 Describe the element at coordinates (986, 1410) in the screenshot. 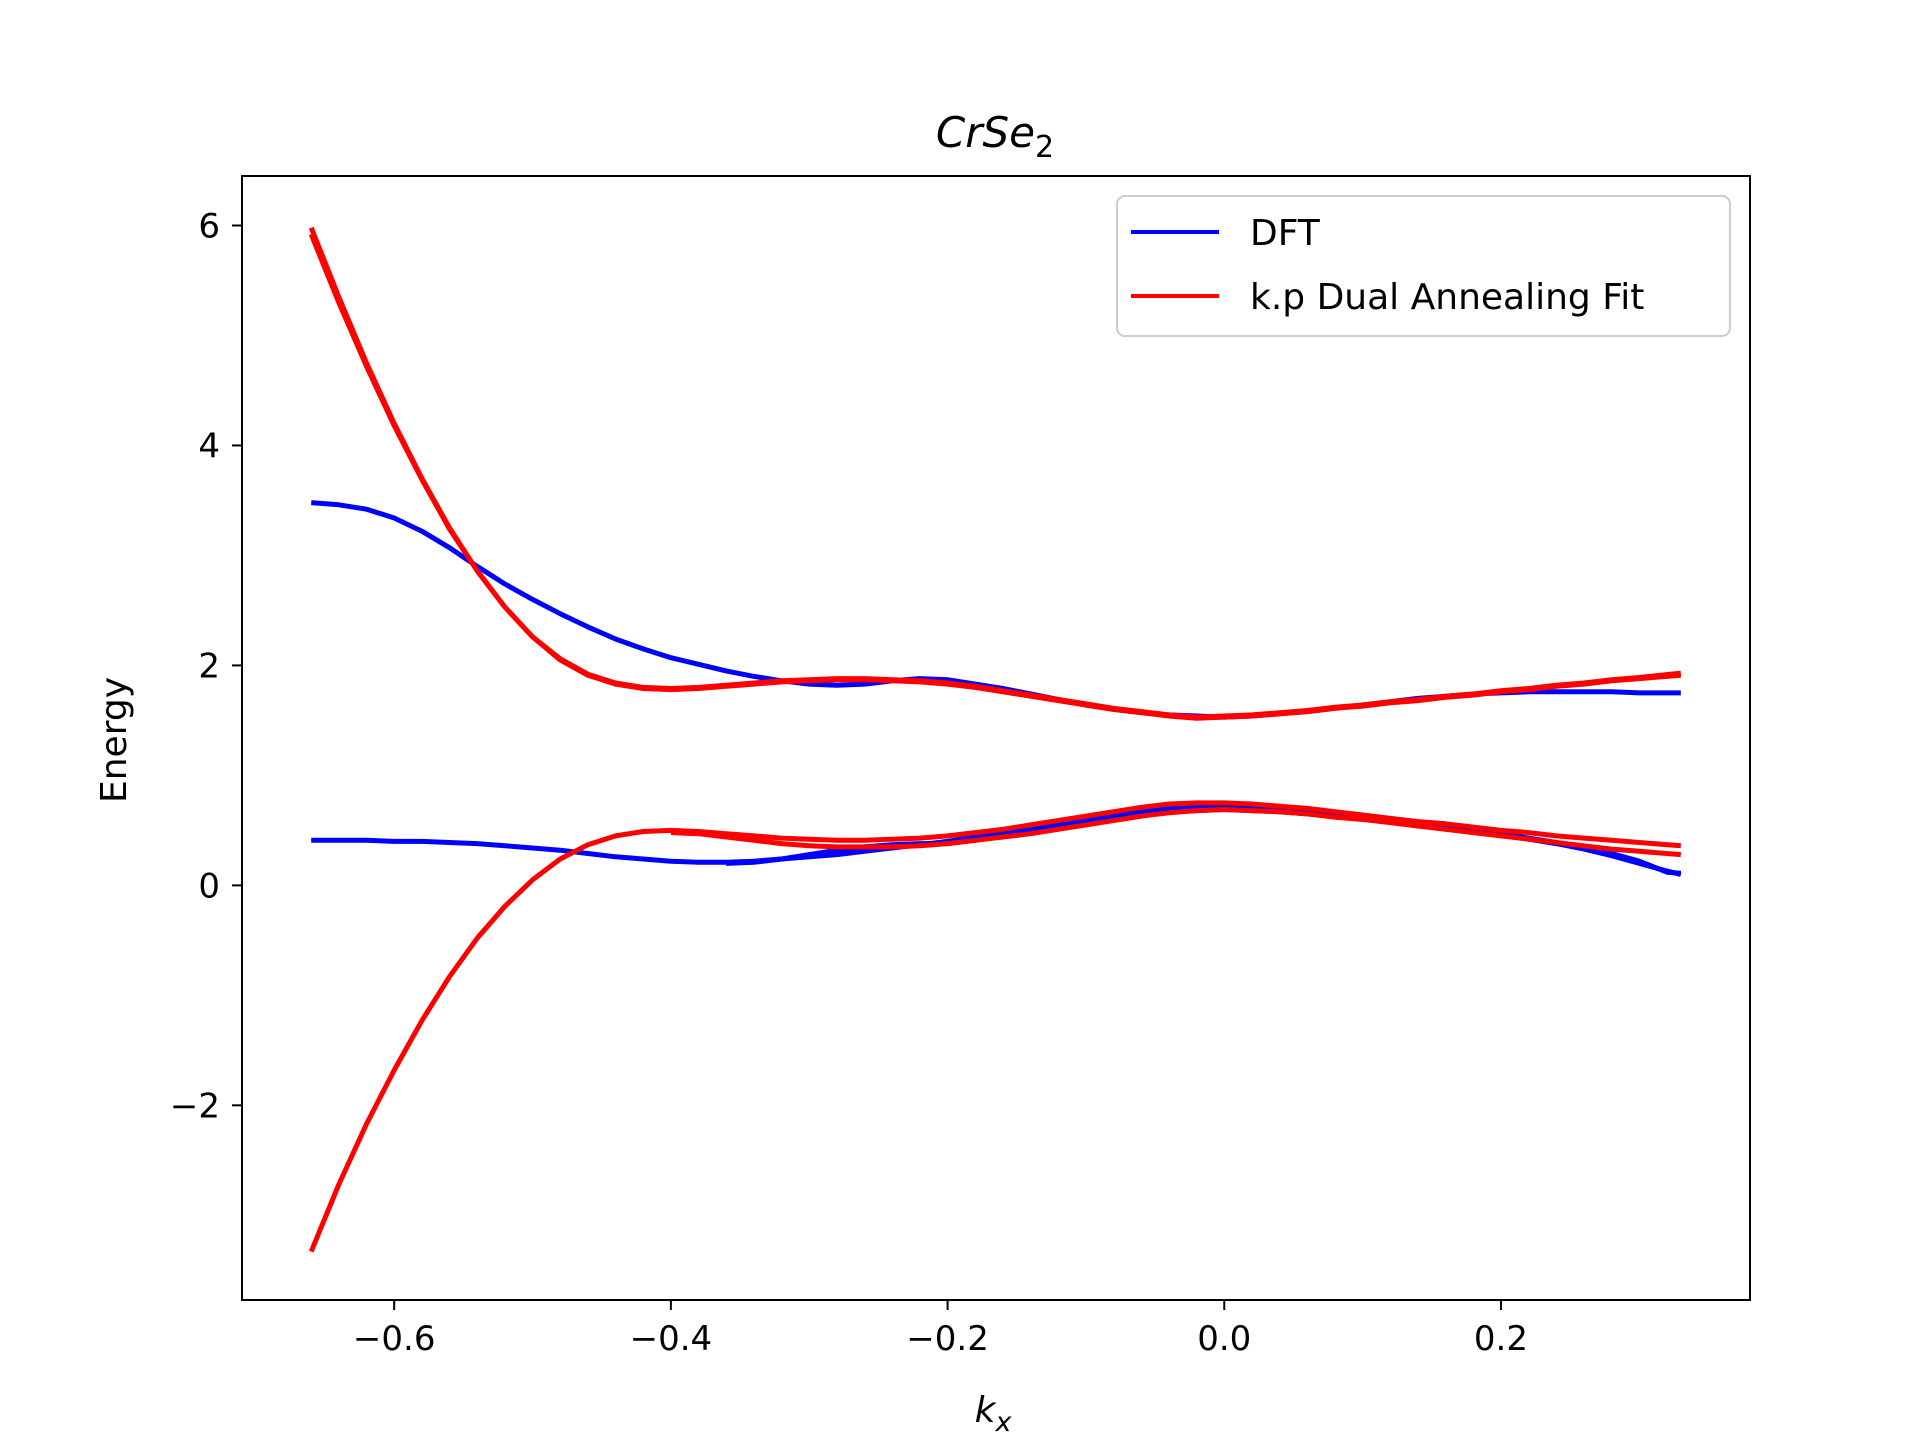

I see `x-axis-label-main: k` at that location.